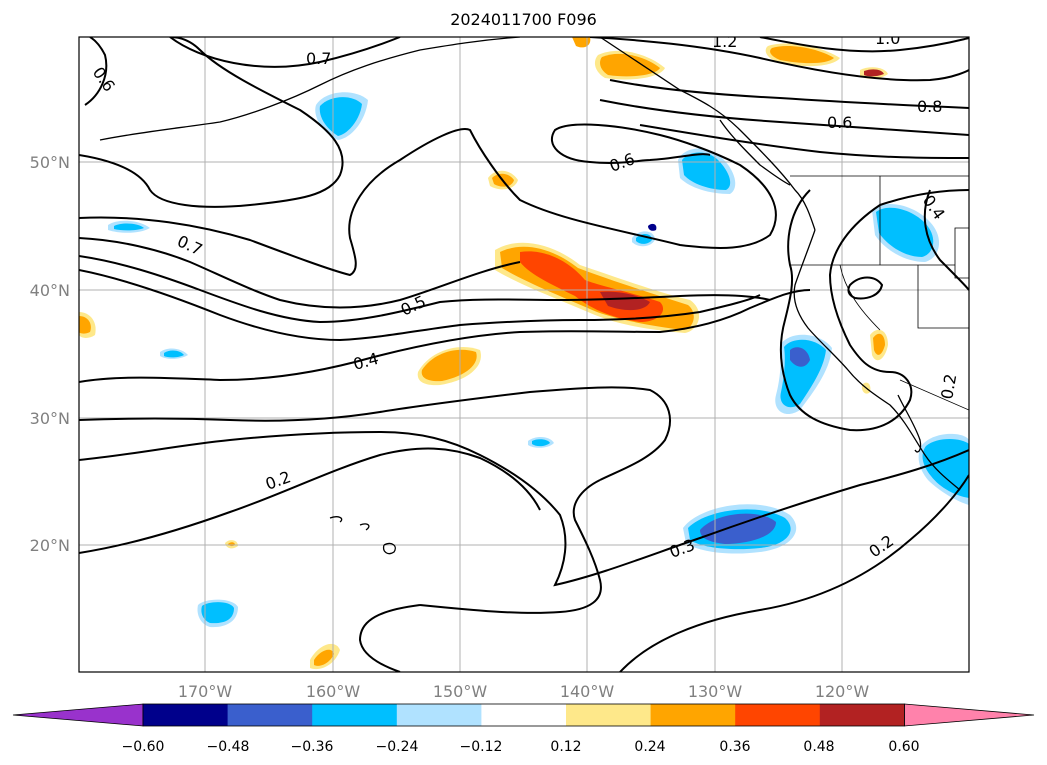 This screenshot has width=1047, height=765. What do you see at coordinates (969, 715) in the screenshot?
I see `colorbar-extend-right` at bounding box center [969, 715].